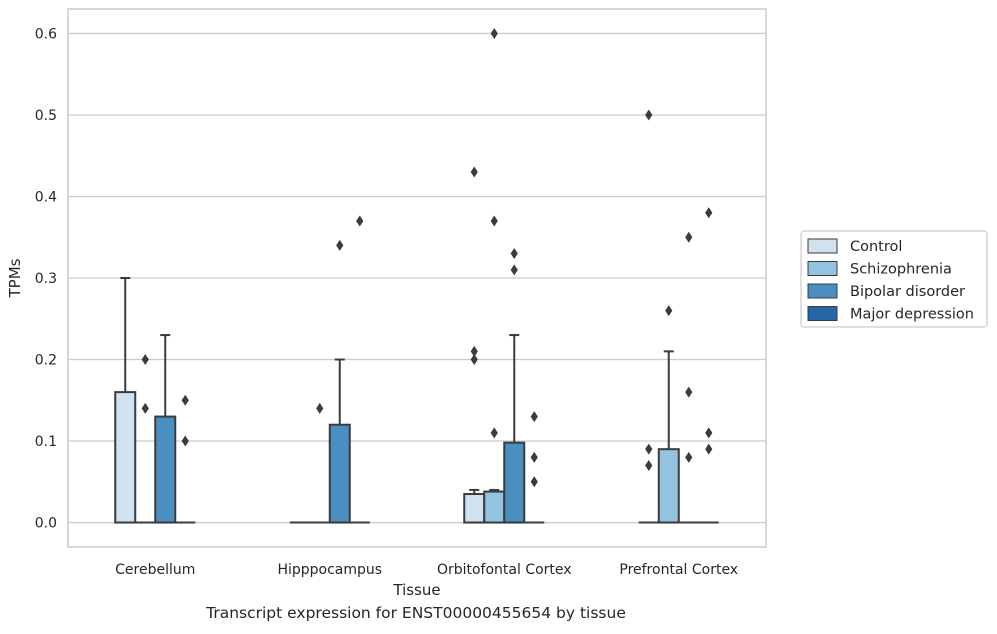 This screenshot has width=997, height=634. Describe the element at coordinates (901, 270) in the screenshot. I see `legend-label: Schizophrenia` at that location.